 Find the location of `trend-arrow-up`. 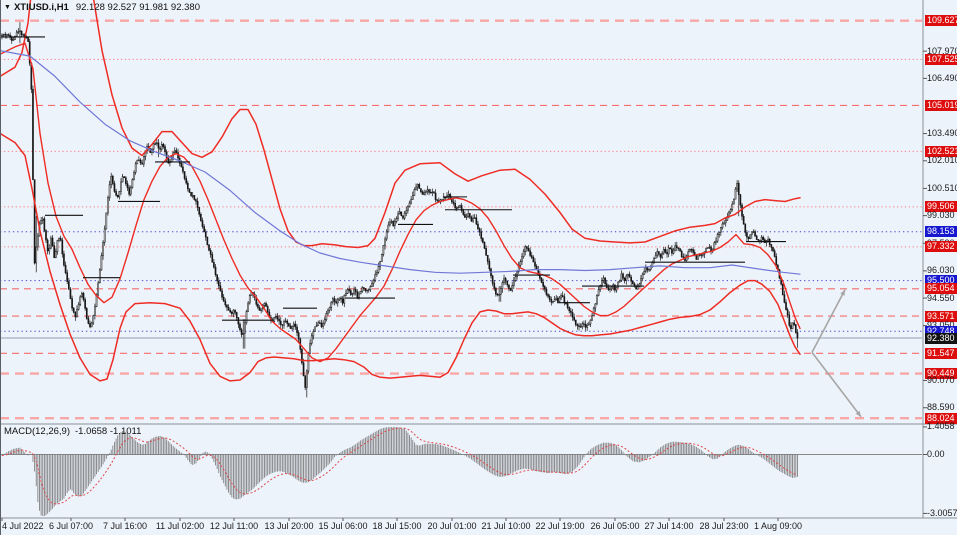

trend-arrow-up is located at coordinates (828, 321).